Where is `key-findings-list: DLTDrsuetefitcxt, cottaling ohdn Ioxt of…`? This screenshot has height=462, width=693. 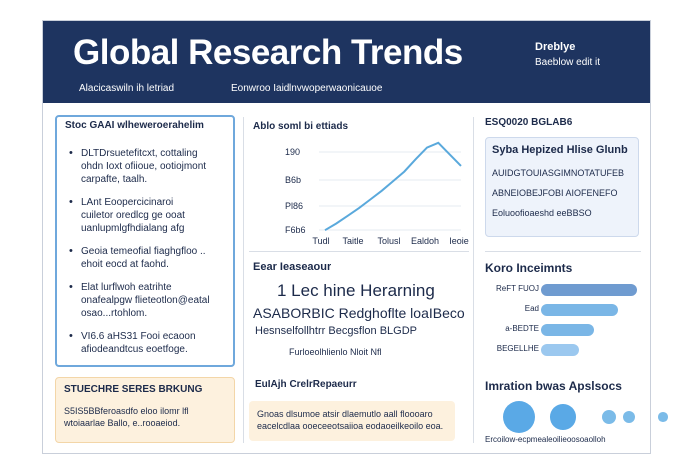
key-findings-list: DLTDrsuetefitcxt, cottaling ohdn Ioxt of… is located at coordinates (149, 256).